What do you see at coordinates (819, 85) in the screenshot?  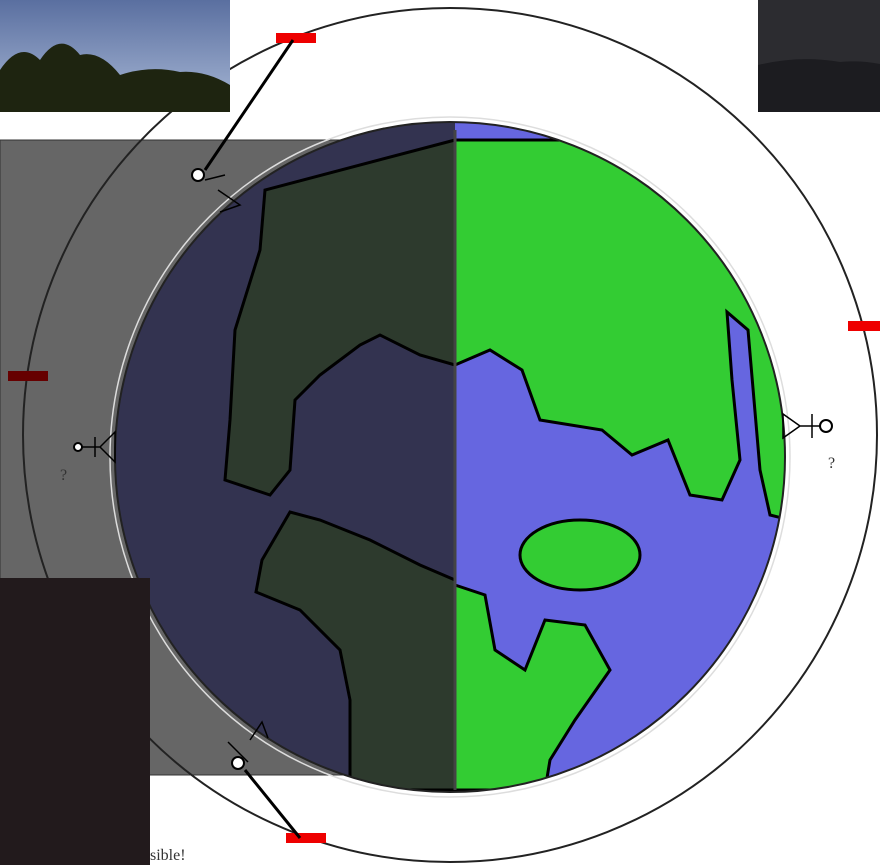 I see `hills` at bounding box center [819, 85].